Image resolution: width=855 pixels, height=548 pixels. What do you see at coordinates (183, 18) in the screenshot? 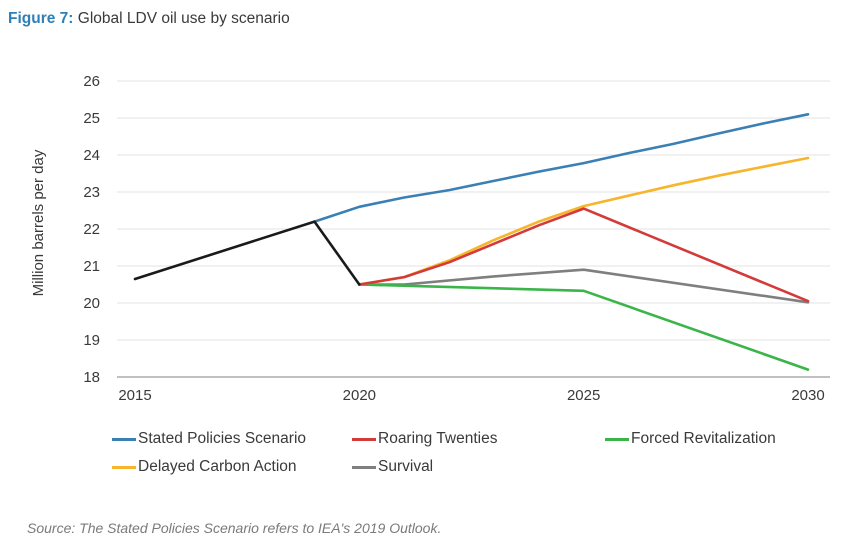
I see `figure-title-text: Global LDV oil use by scenario` at bounding box center [183, 18].